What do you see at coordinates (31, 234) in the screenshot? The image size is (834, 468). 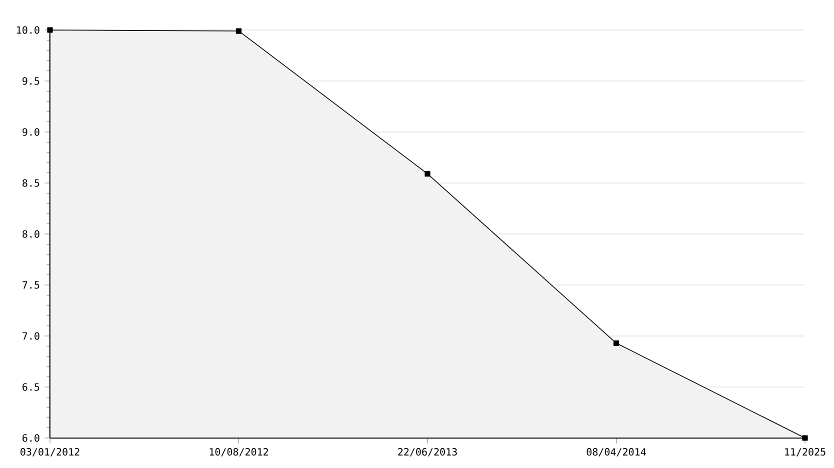 I see `y-tick-label: 8.0` at bounding box center [31, 234].